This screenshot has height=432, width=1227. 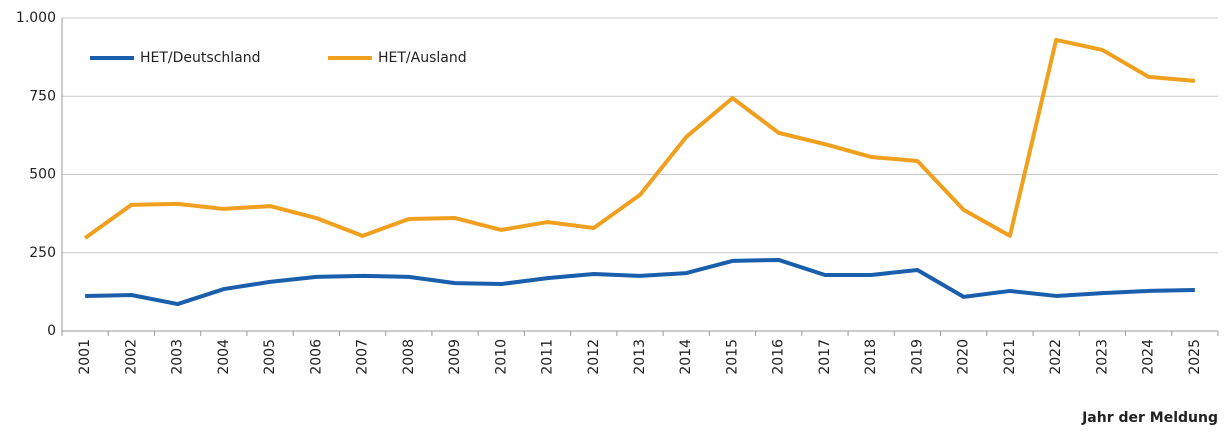 What do you see at coordinates (779, 357) in the screenshot?
I see `x-tick-label: 2016` at bounding box center [779, 357].